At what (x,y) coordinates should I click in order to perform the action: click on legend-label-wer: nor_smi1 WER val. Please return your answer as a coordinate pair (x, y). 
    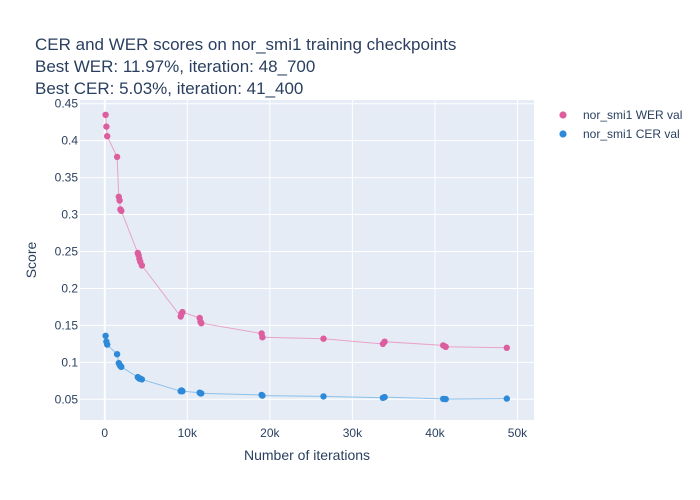
    Looking at the image, I should click on (632, 115).